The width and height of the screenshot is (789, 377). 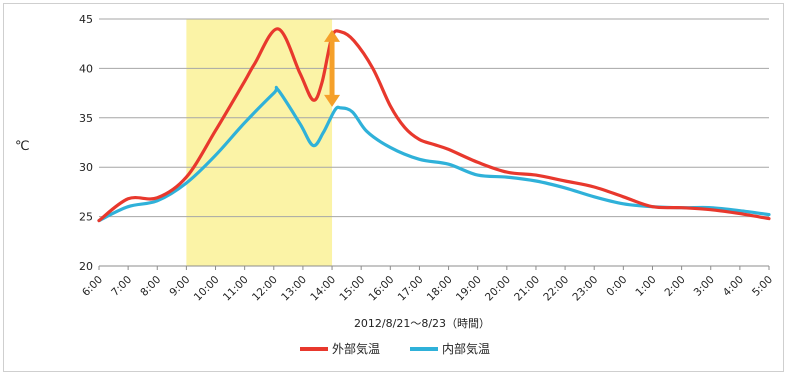 I want to click on x-tick-label: 19:00, so click(x=469, y=289).